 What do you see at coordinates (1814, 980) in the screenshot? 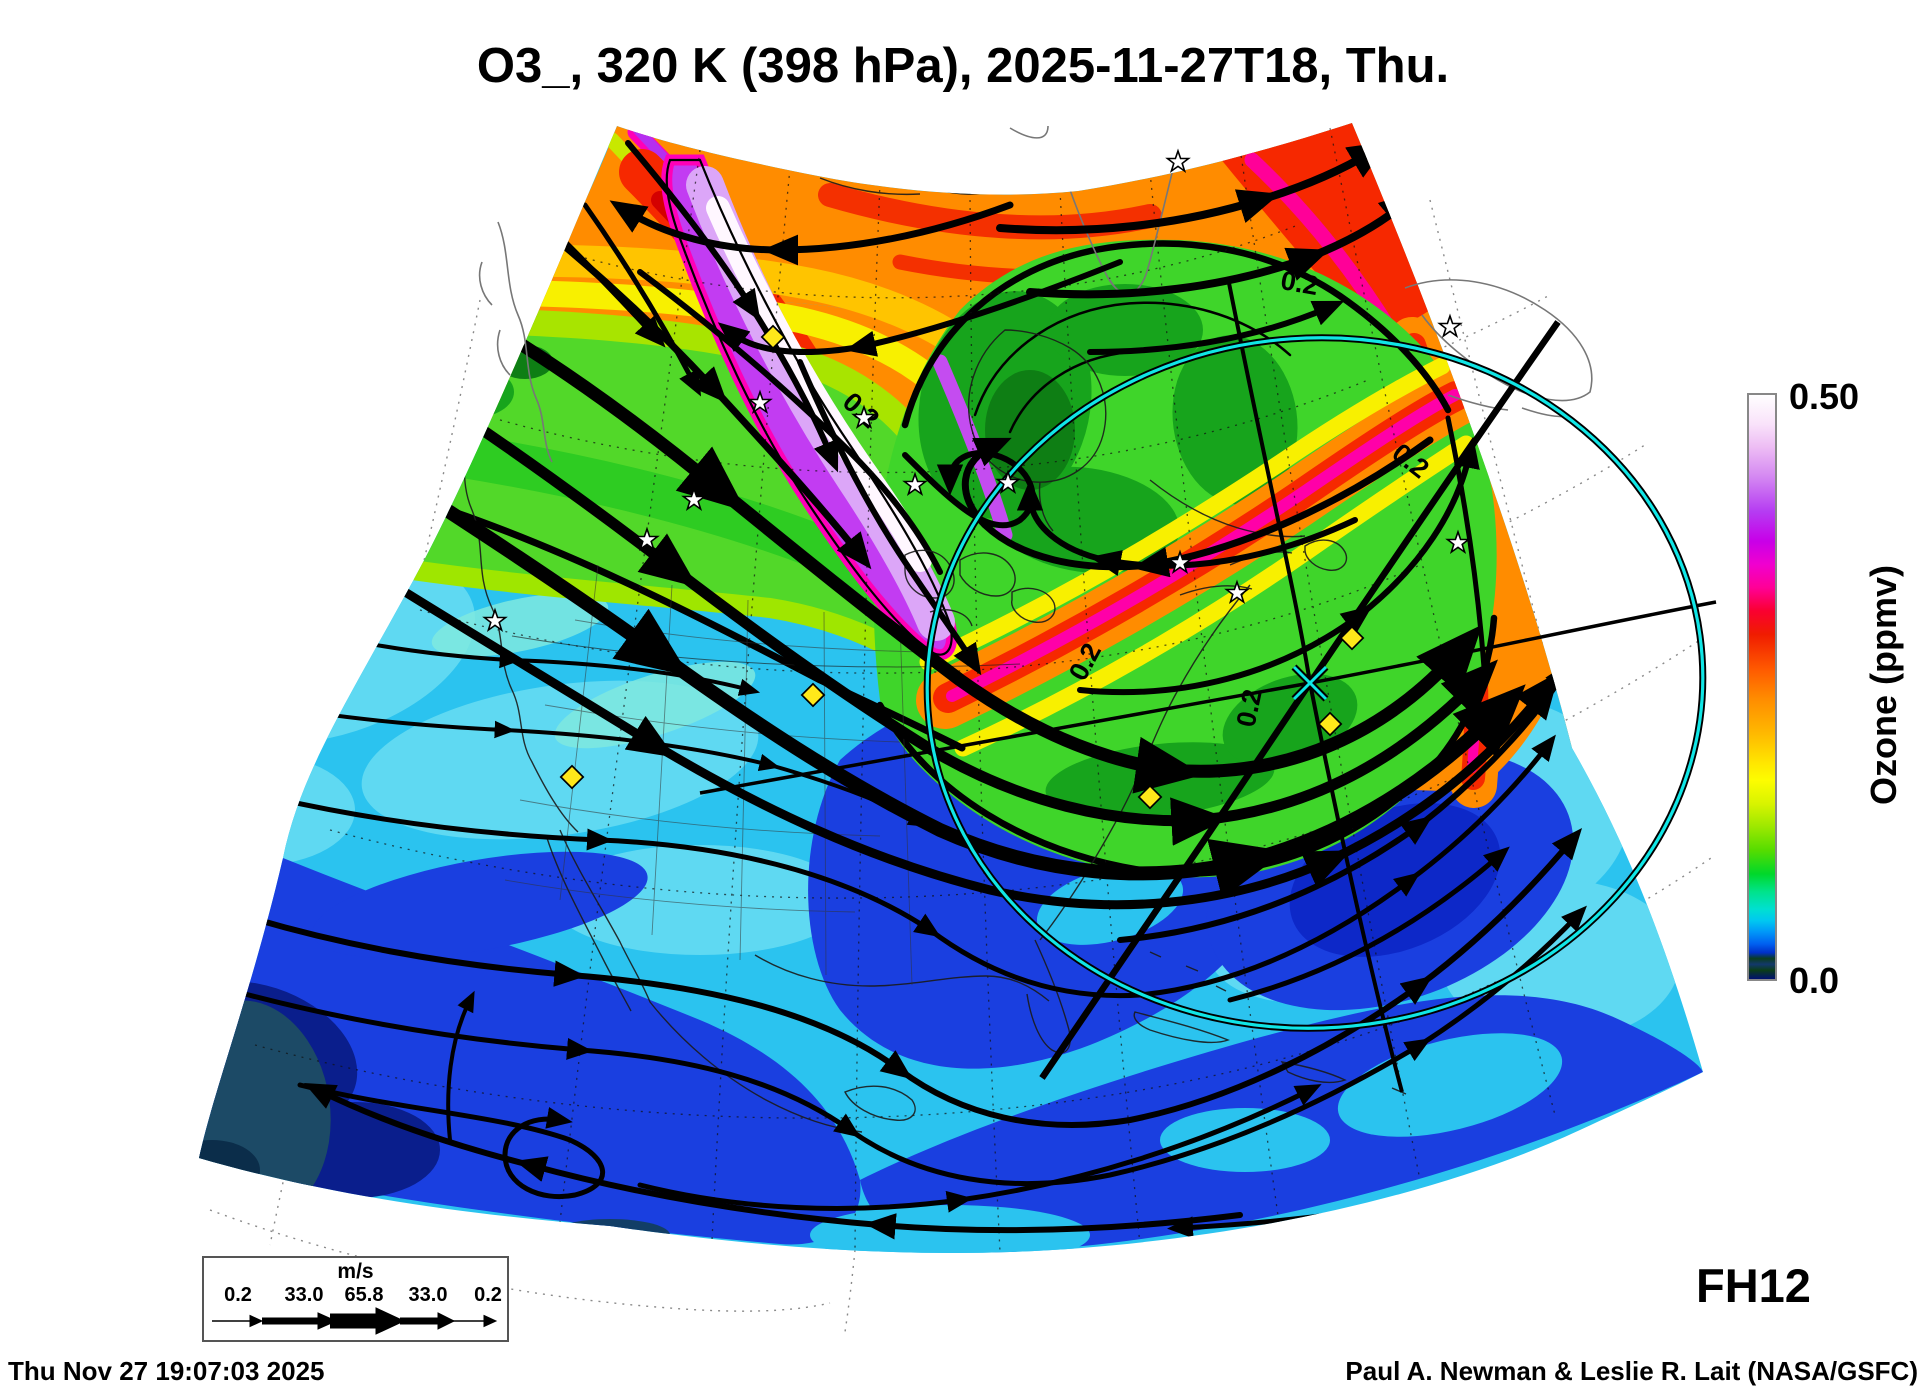
I see `colorbar-min-label: 0.0` at bounding box center [1814, 980].